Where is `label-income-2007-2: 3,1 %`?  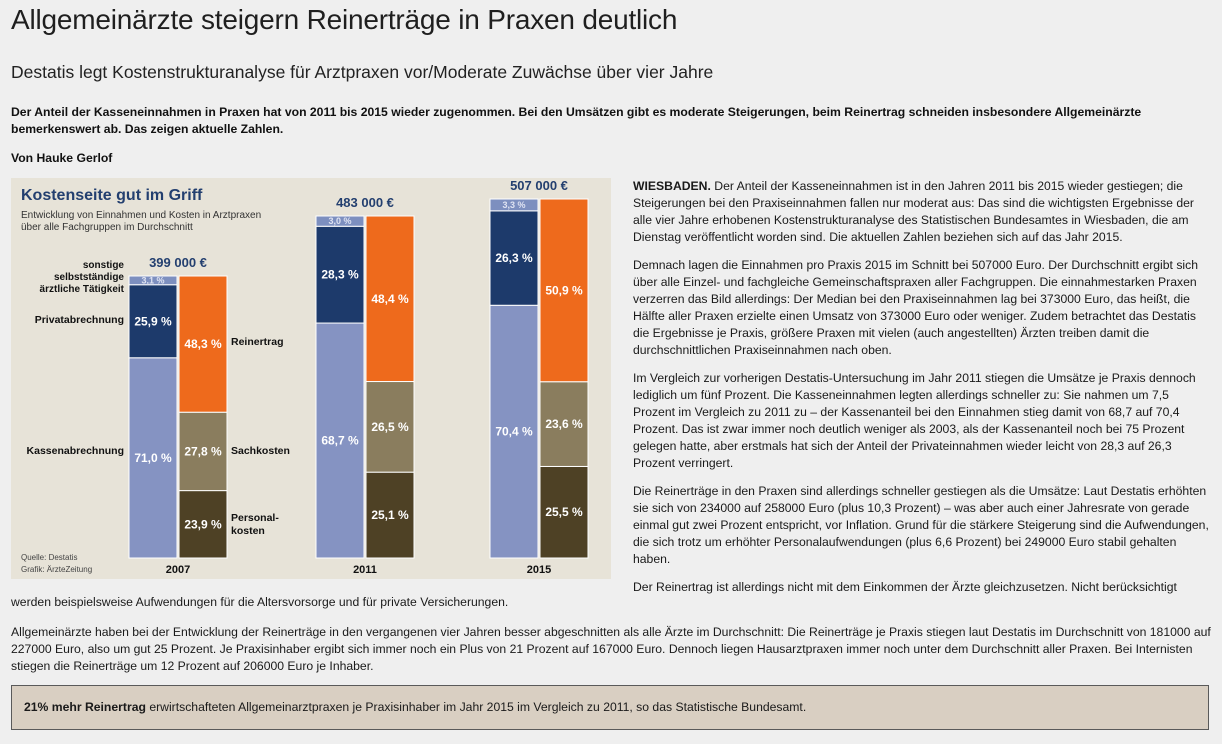 label-income-2007-2: 3,1 % is located at coordinates (152, 280).